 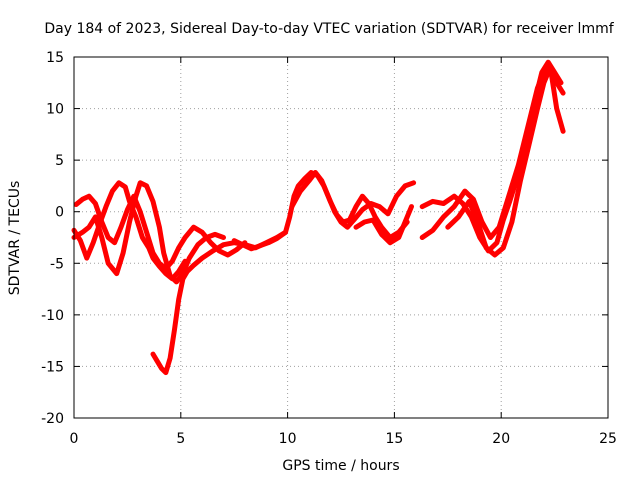 What do you see at coordinates (394, 439) in the screenshot?
I see `x-tick-label: 15` at bounding box center [394, 439].